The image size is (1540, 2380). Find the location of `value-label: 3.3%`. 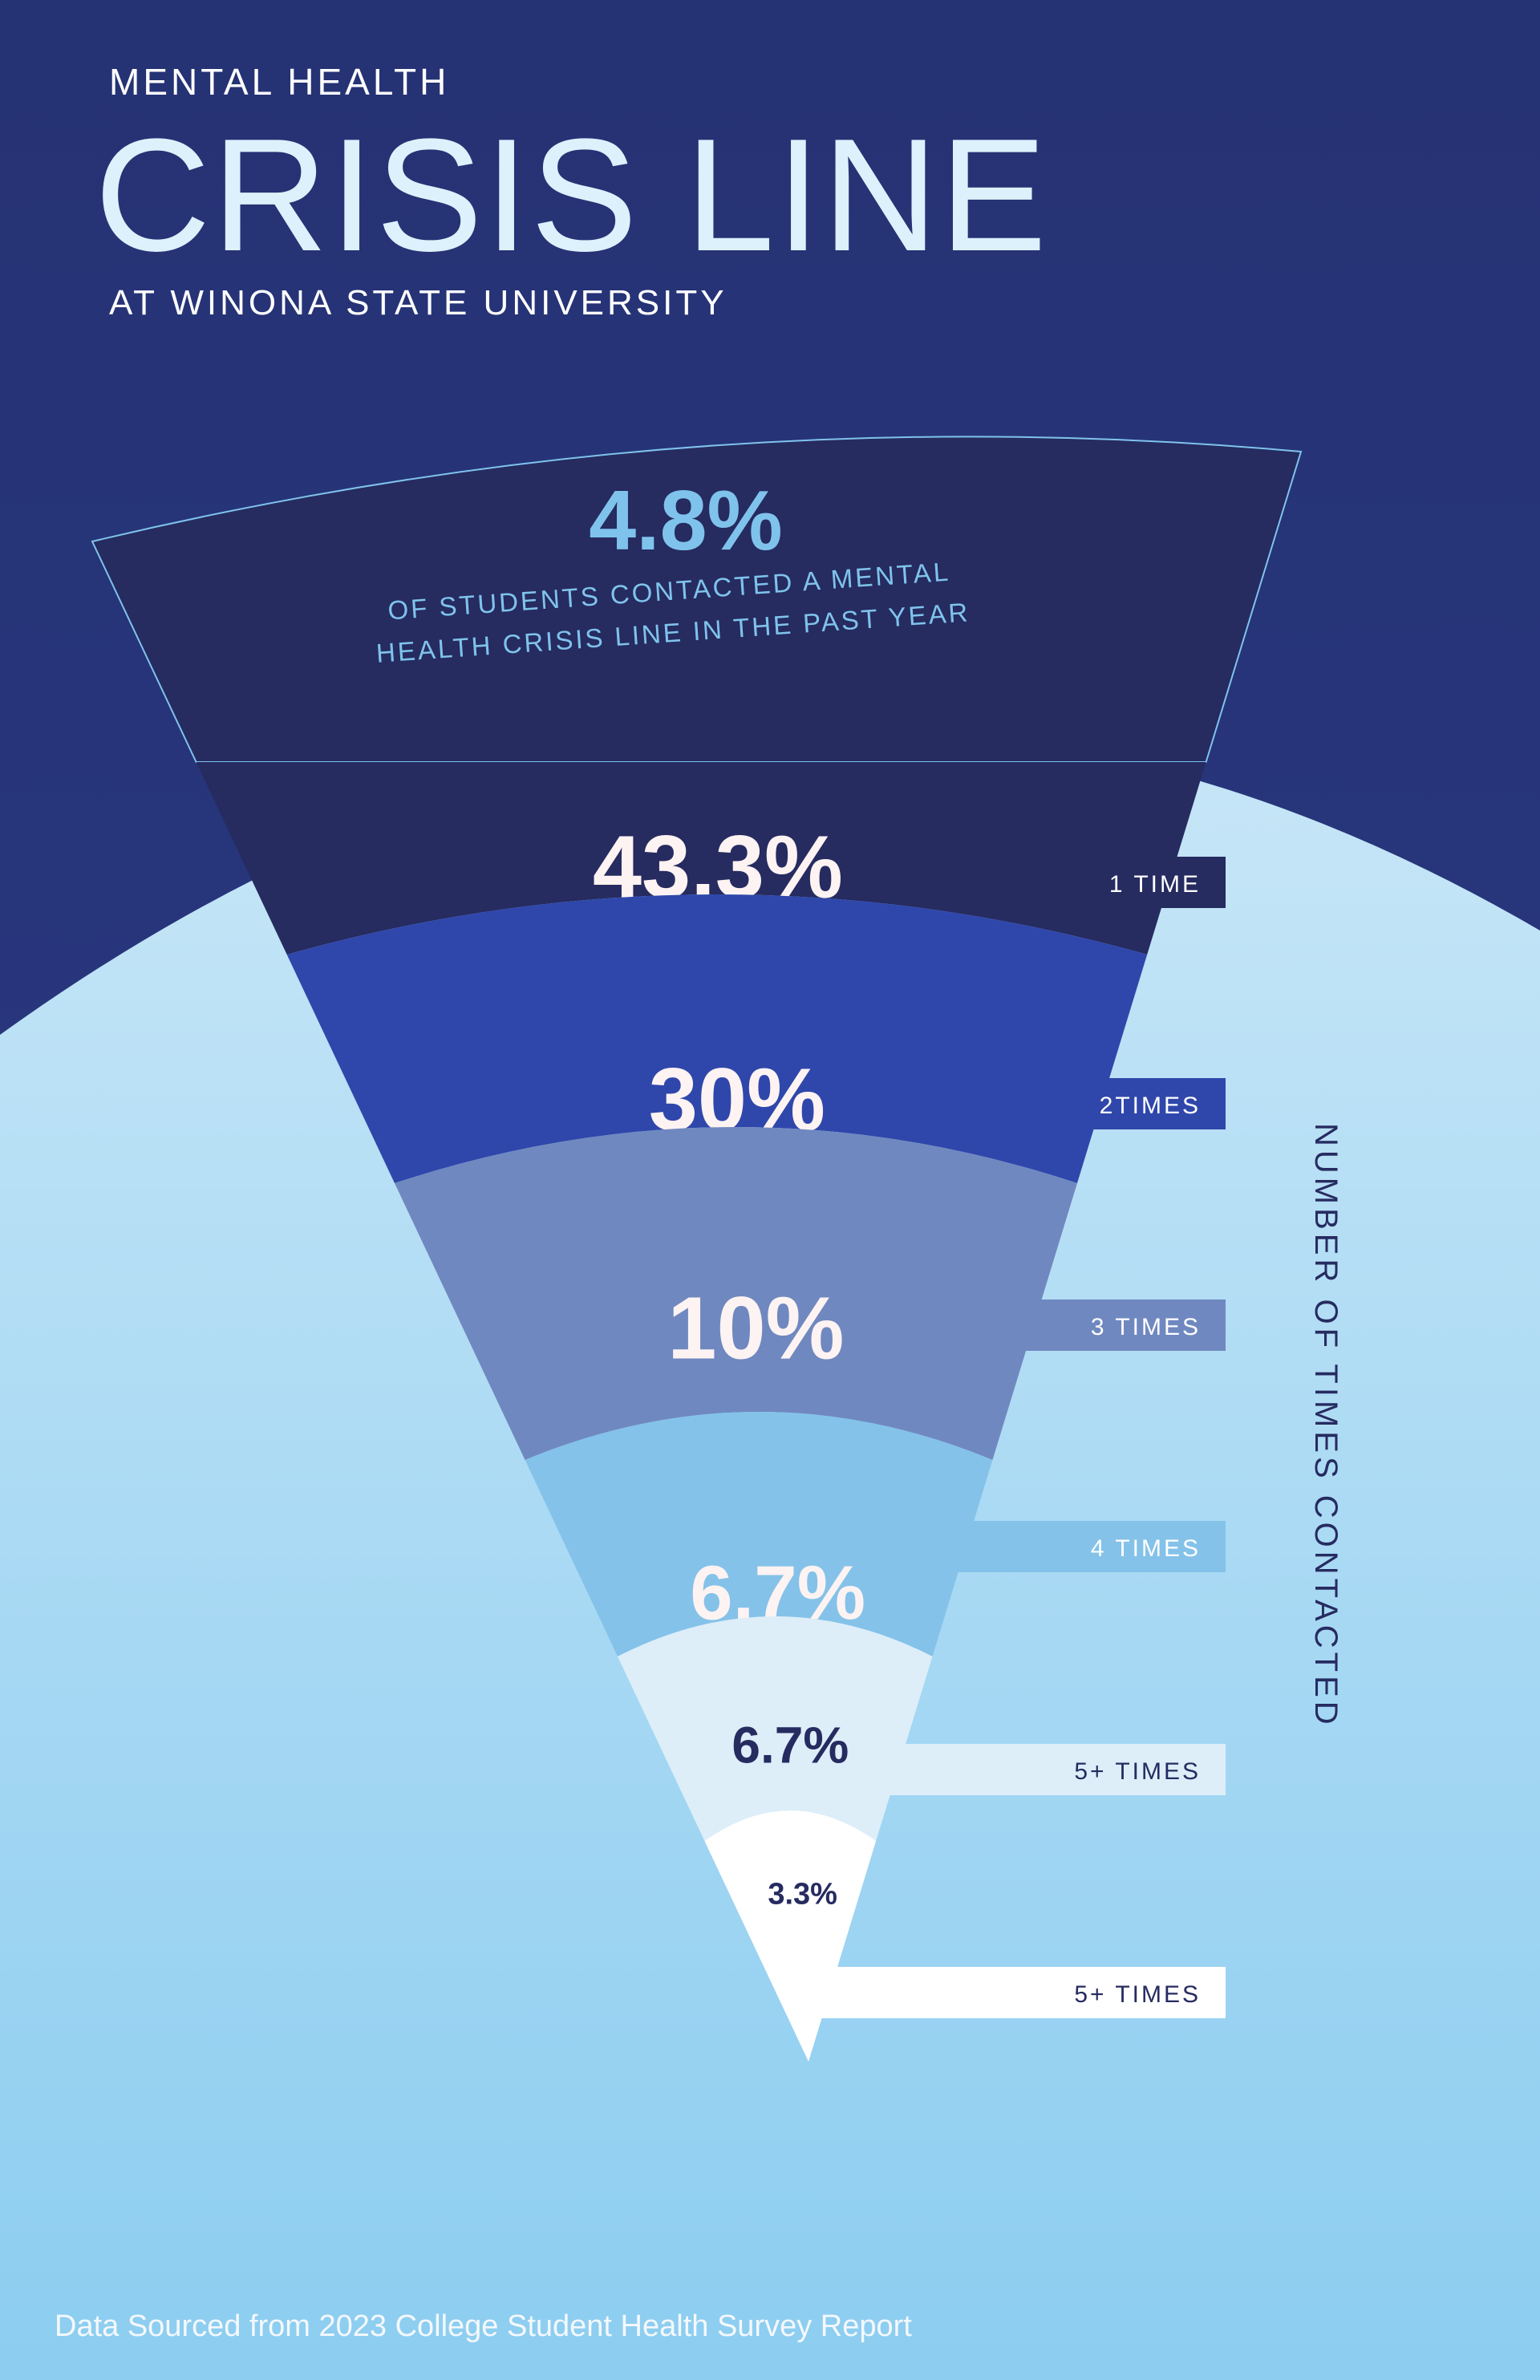

value-label: 3.3% is located at coordinates (802, 1894).